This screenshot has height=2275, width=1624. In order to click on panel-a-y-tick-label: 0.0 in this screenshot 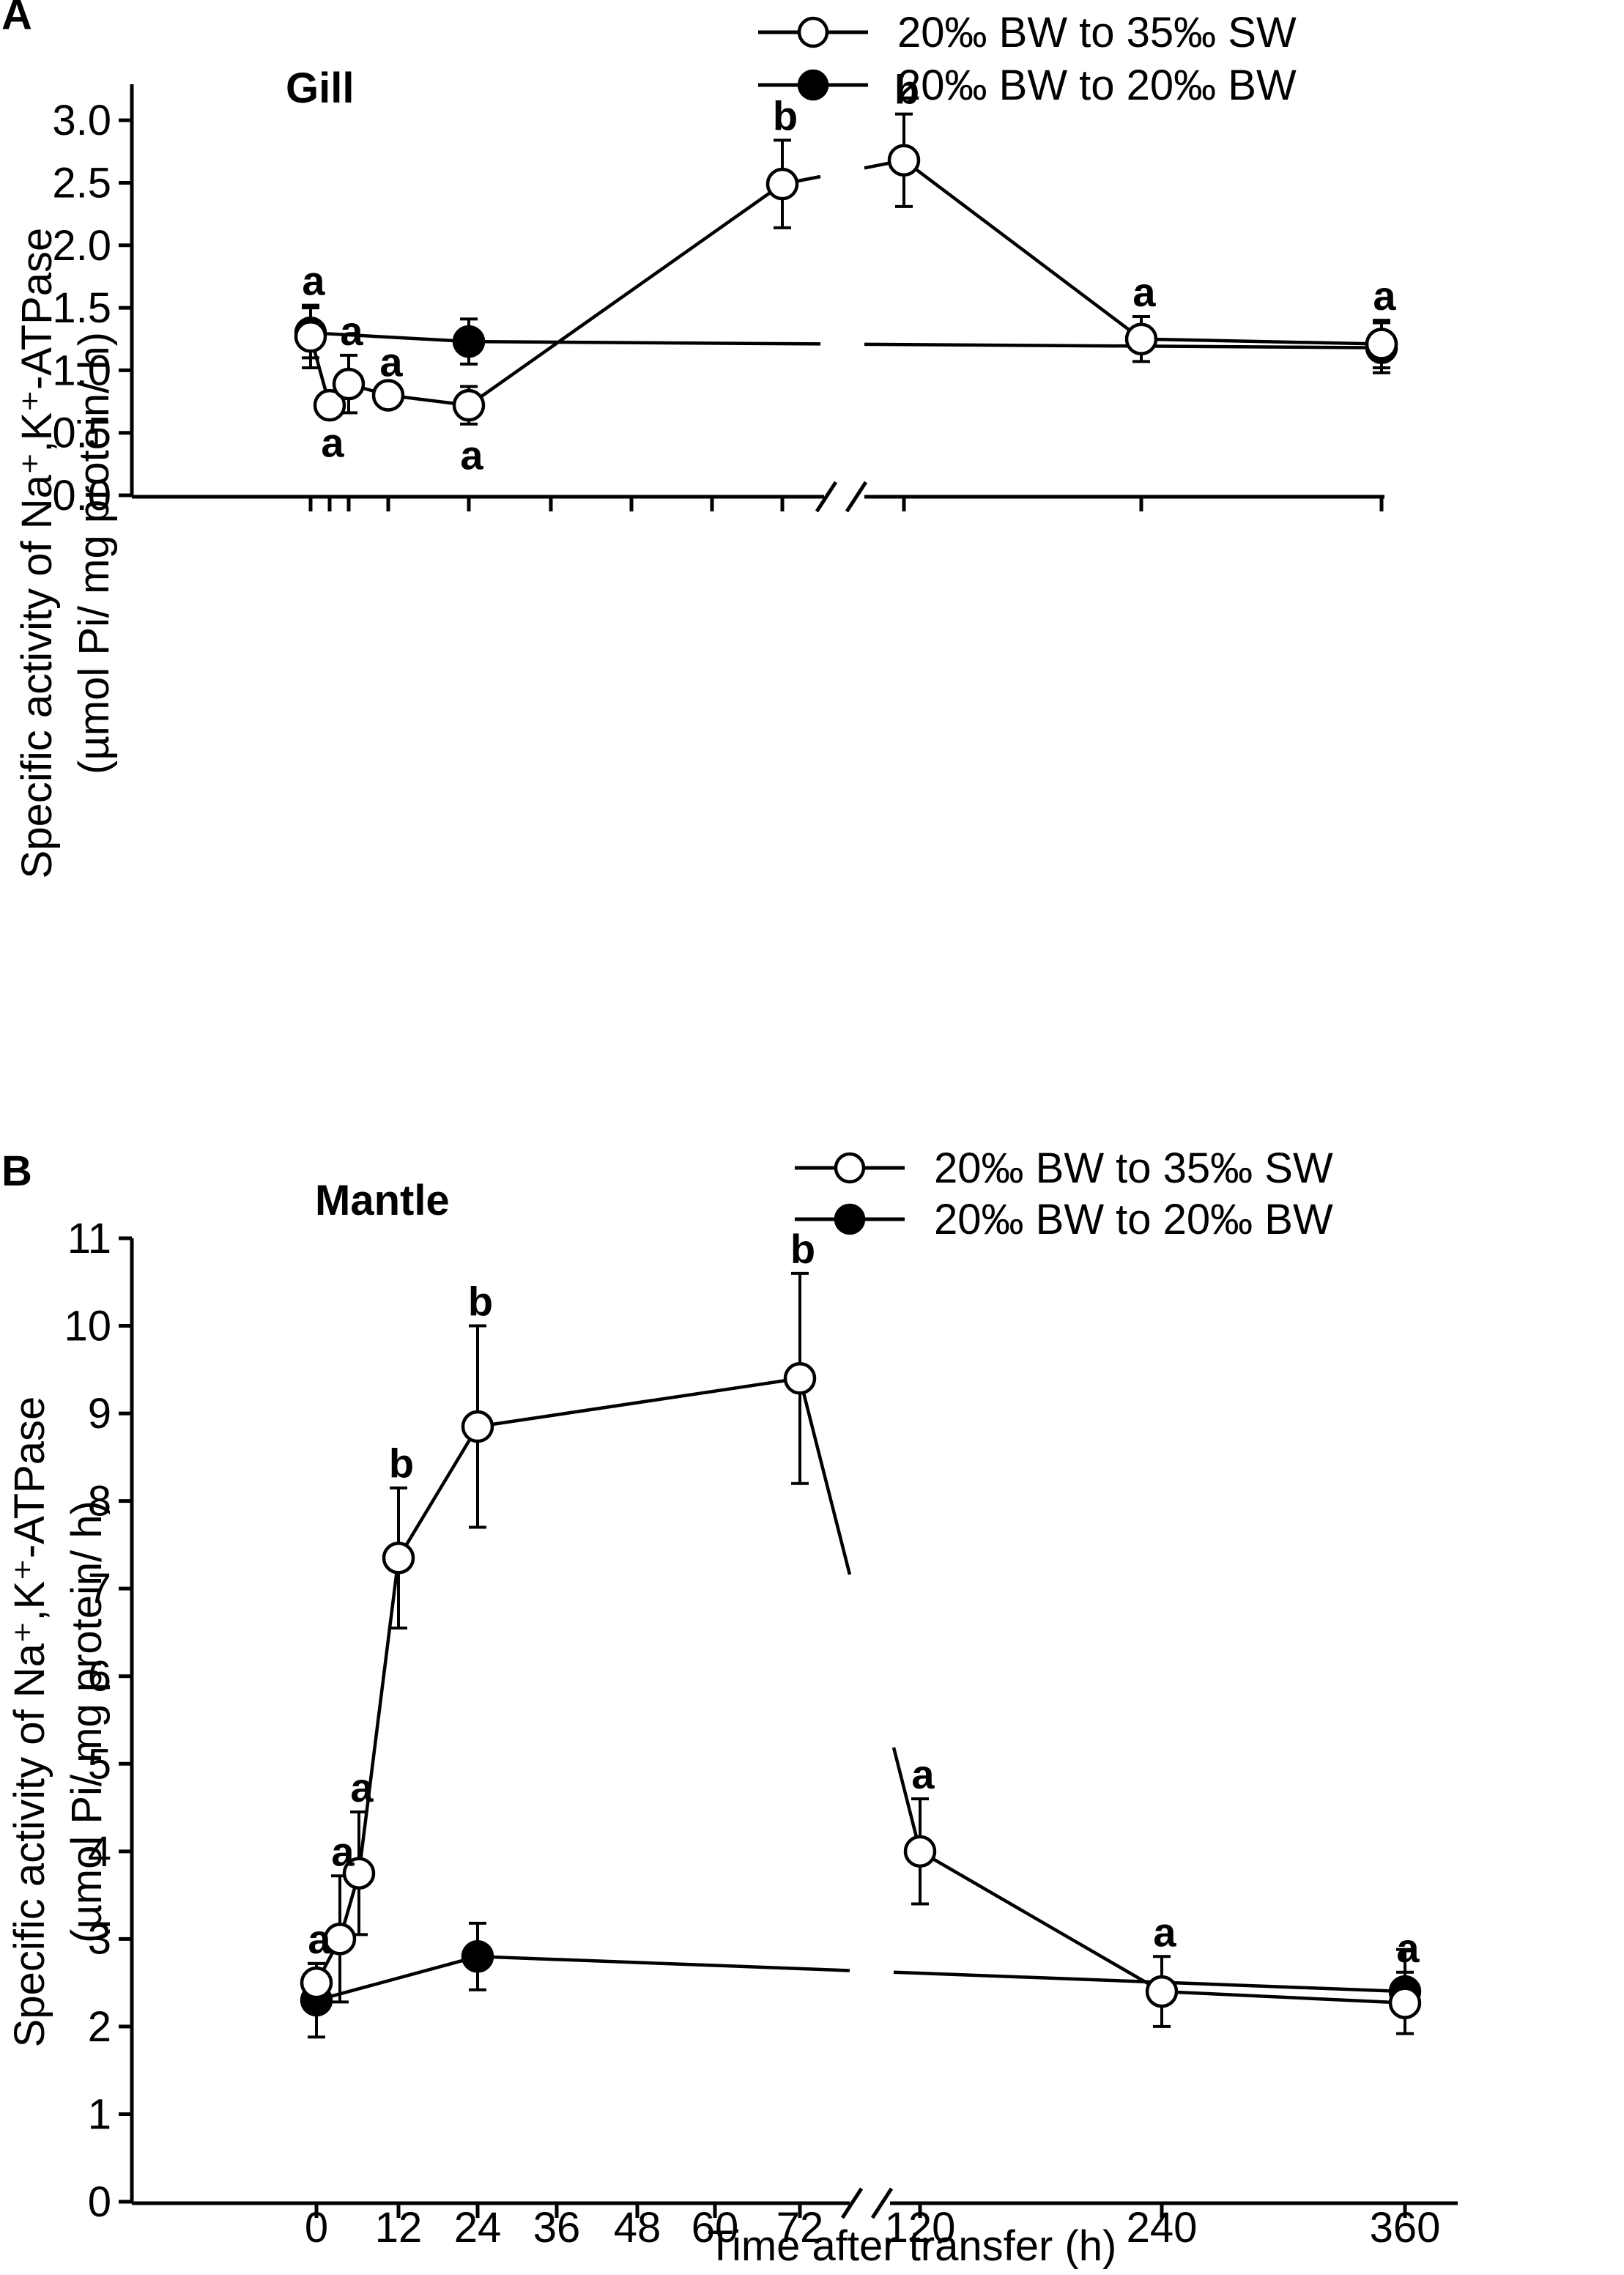, I will do `click(82, 495)`.